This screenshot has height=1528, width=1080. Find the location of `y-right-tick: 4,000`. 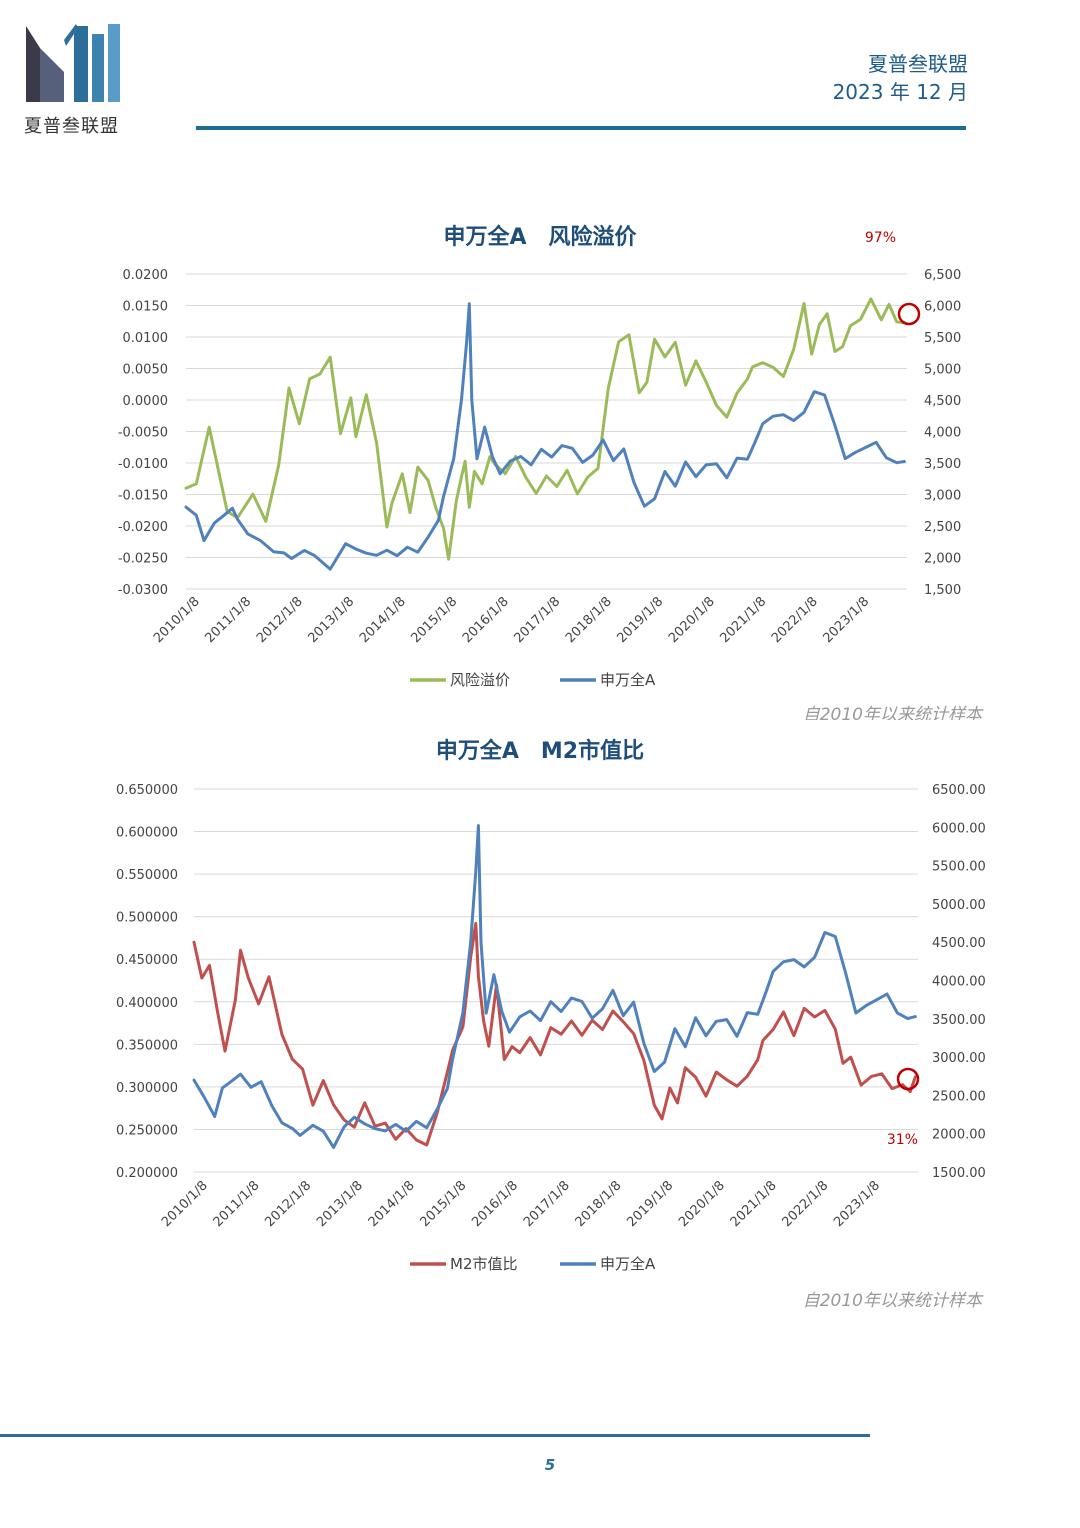

y-right-tick: 4,000 is located at coordinates (942, 433).